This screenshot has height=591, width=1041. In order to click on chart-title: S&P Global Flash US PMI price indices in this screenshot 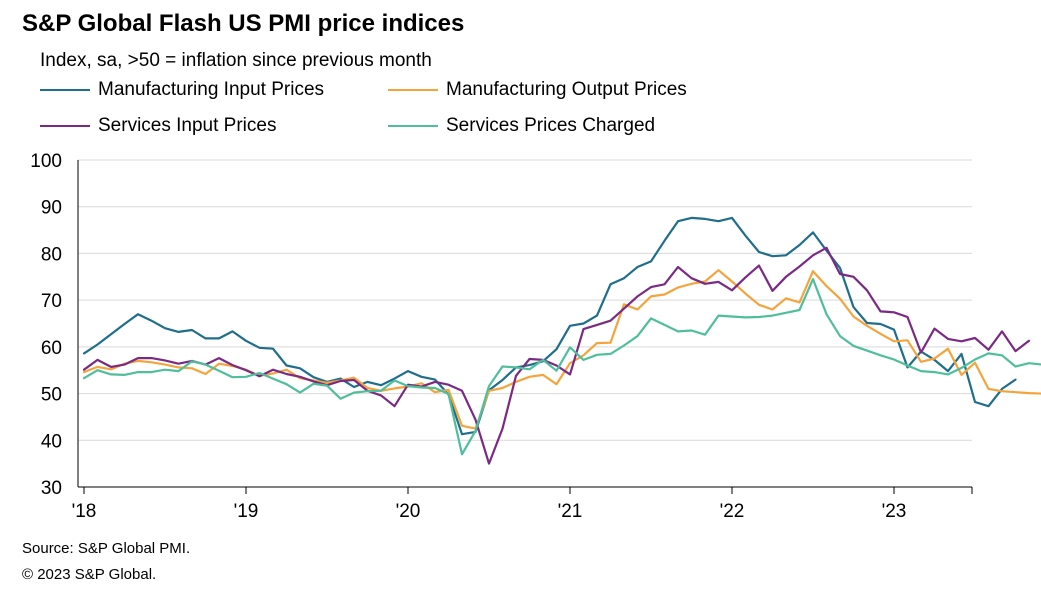, I will do `click(243, 23)`.